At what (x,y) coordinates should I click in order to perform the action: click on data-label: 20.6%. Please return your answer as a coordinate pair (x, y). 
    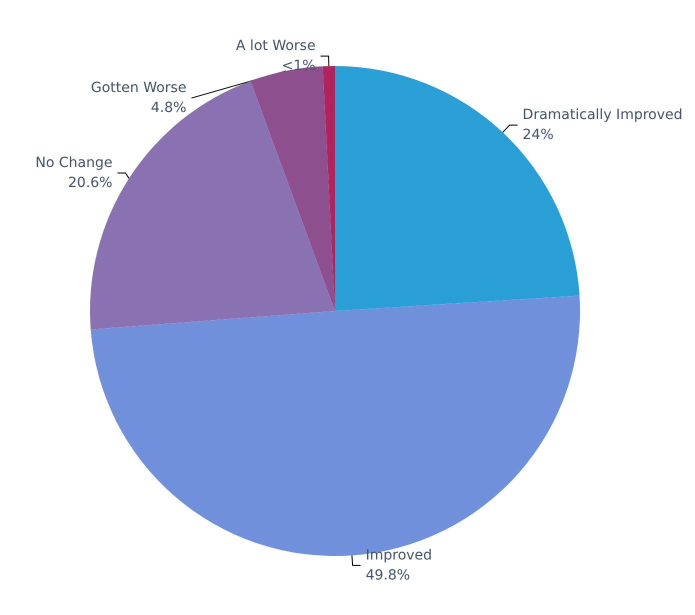
    Looking at the image, I should click on (90, 183).